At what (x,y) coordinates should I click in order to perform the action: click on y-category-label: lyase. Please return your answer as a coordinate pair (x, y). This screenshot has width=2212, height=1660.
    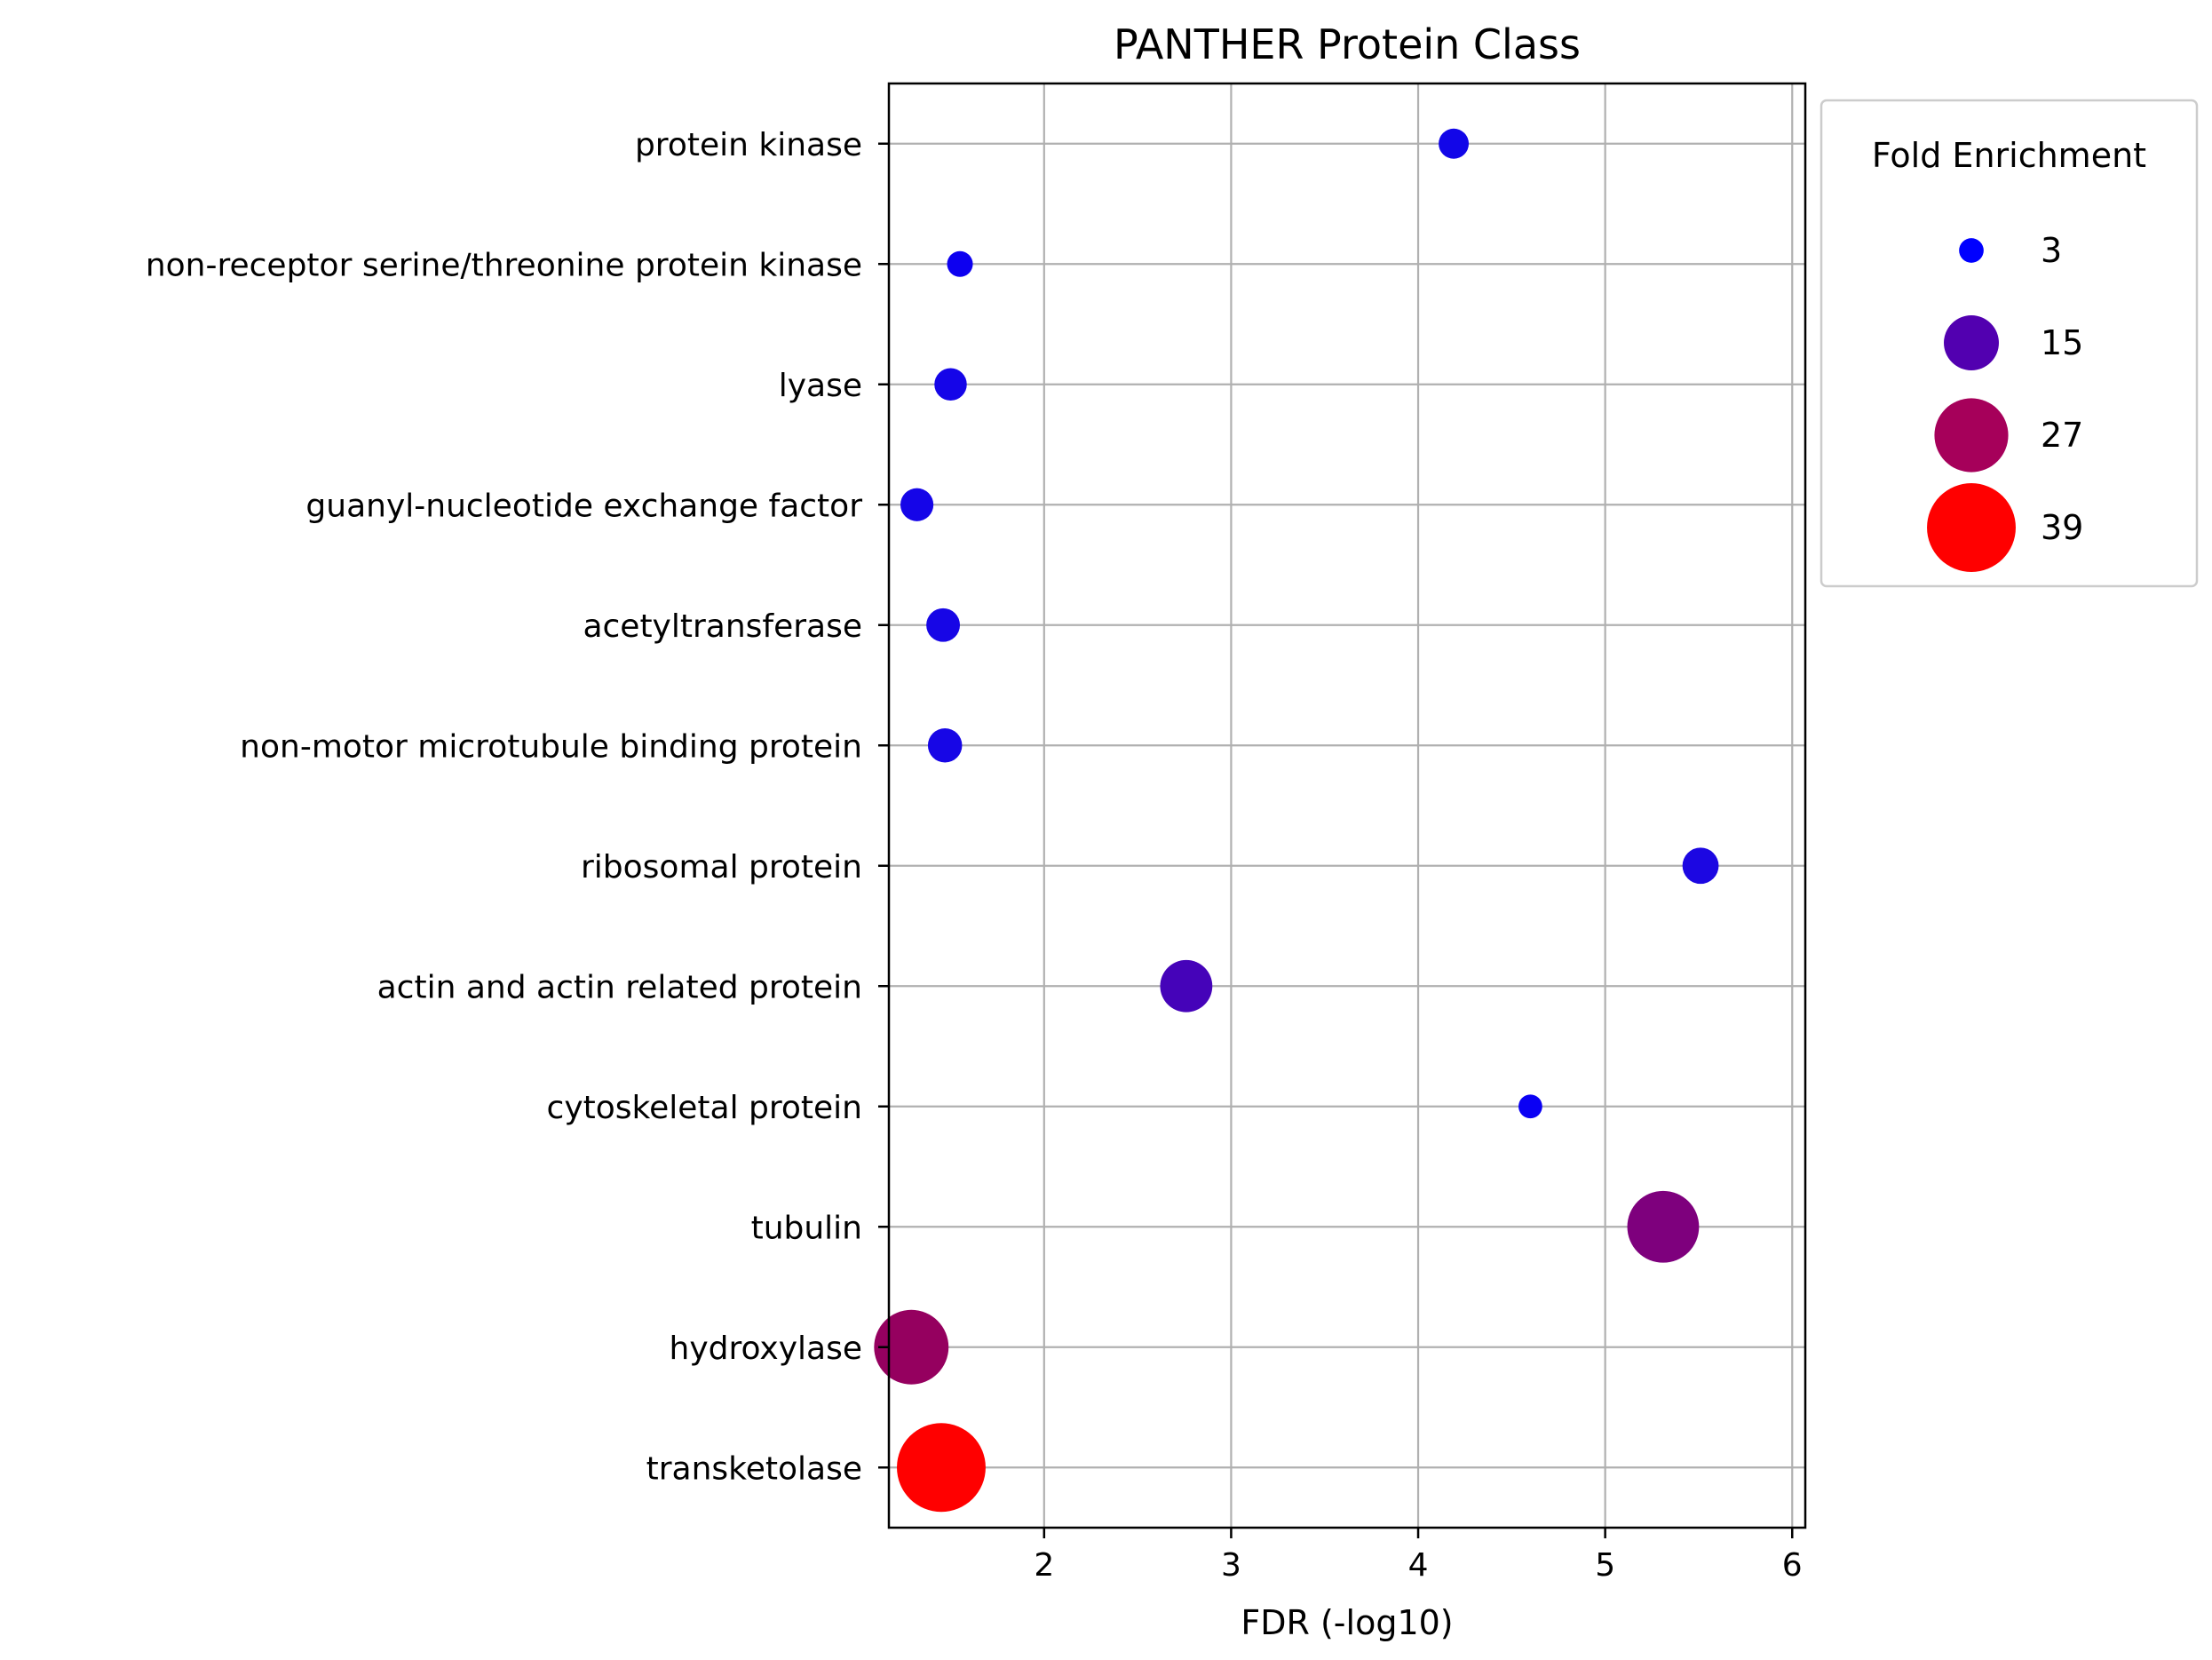
    Looking at the image, I should click on (820, 386).